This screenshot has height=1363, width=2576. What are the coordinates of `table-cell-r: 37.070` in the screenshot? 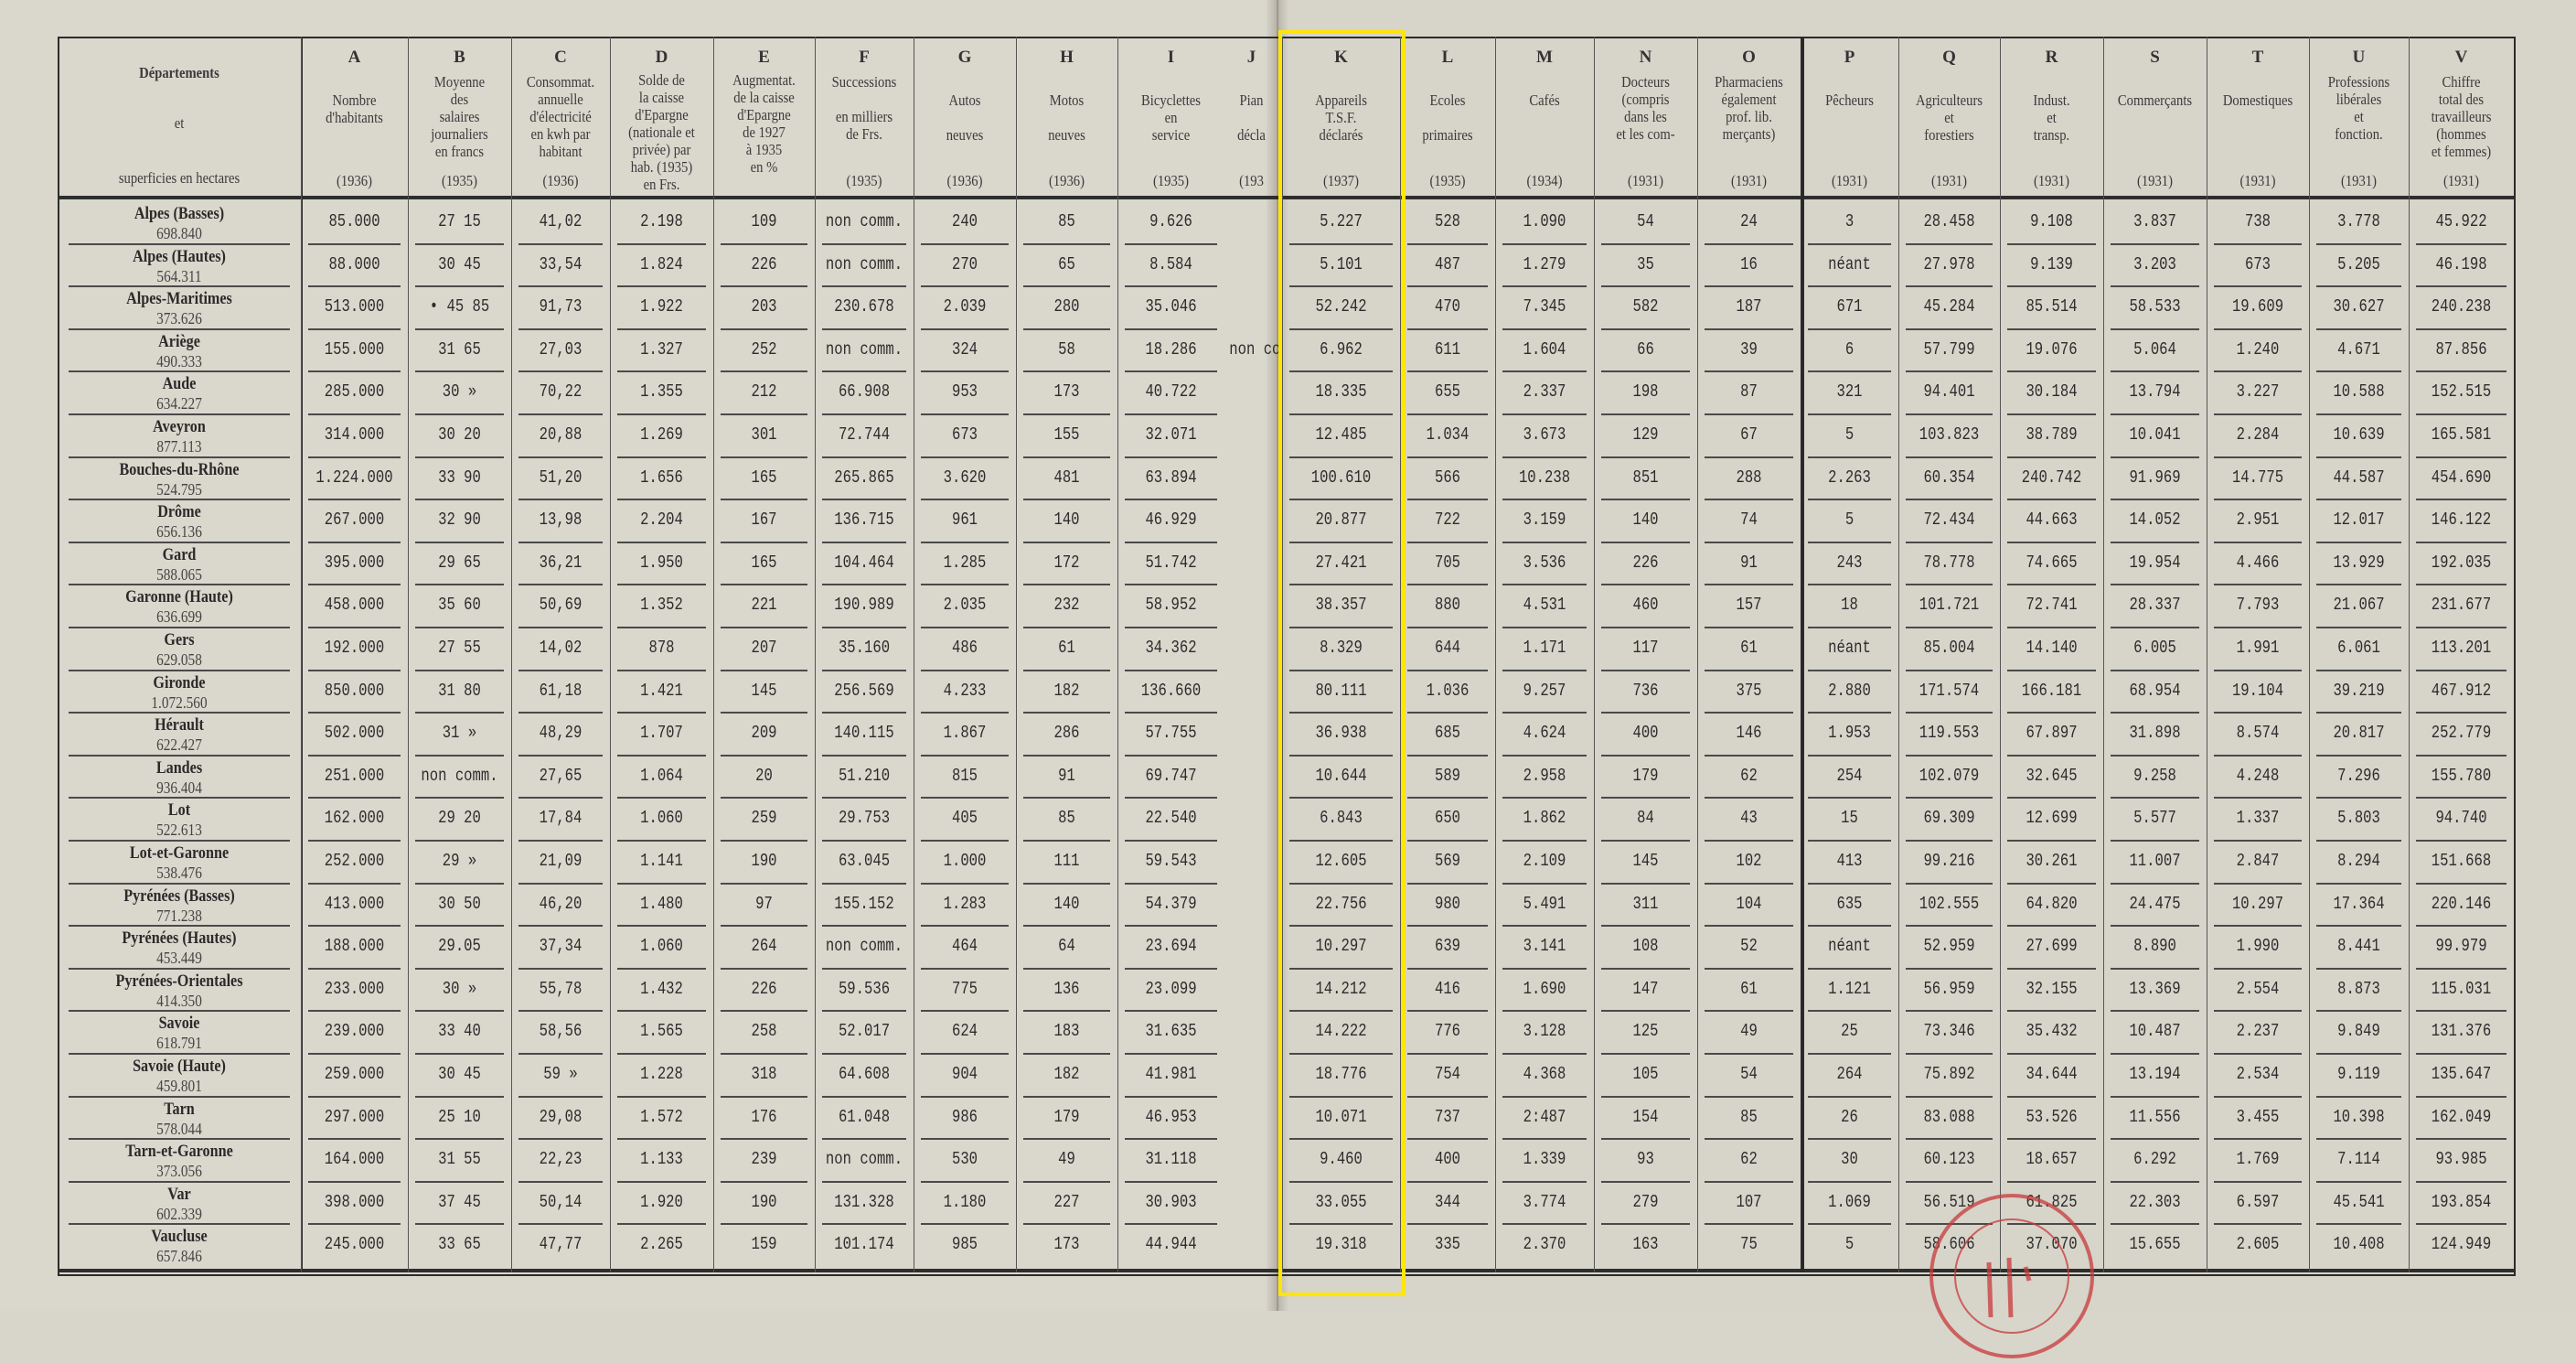 It's located at (2052, 1244).